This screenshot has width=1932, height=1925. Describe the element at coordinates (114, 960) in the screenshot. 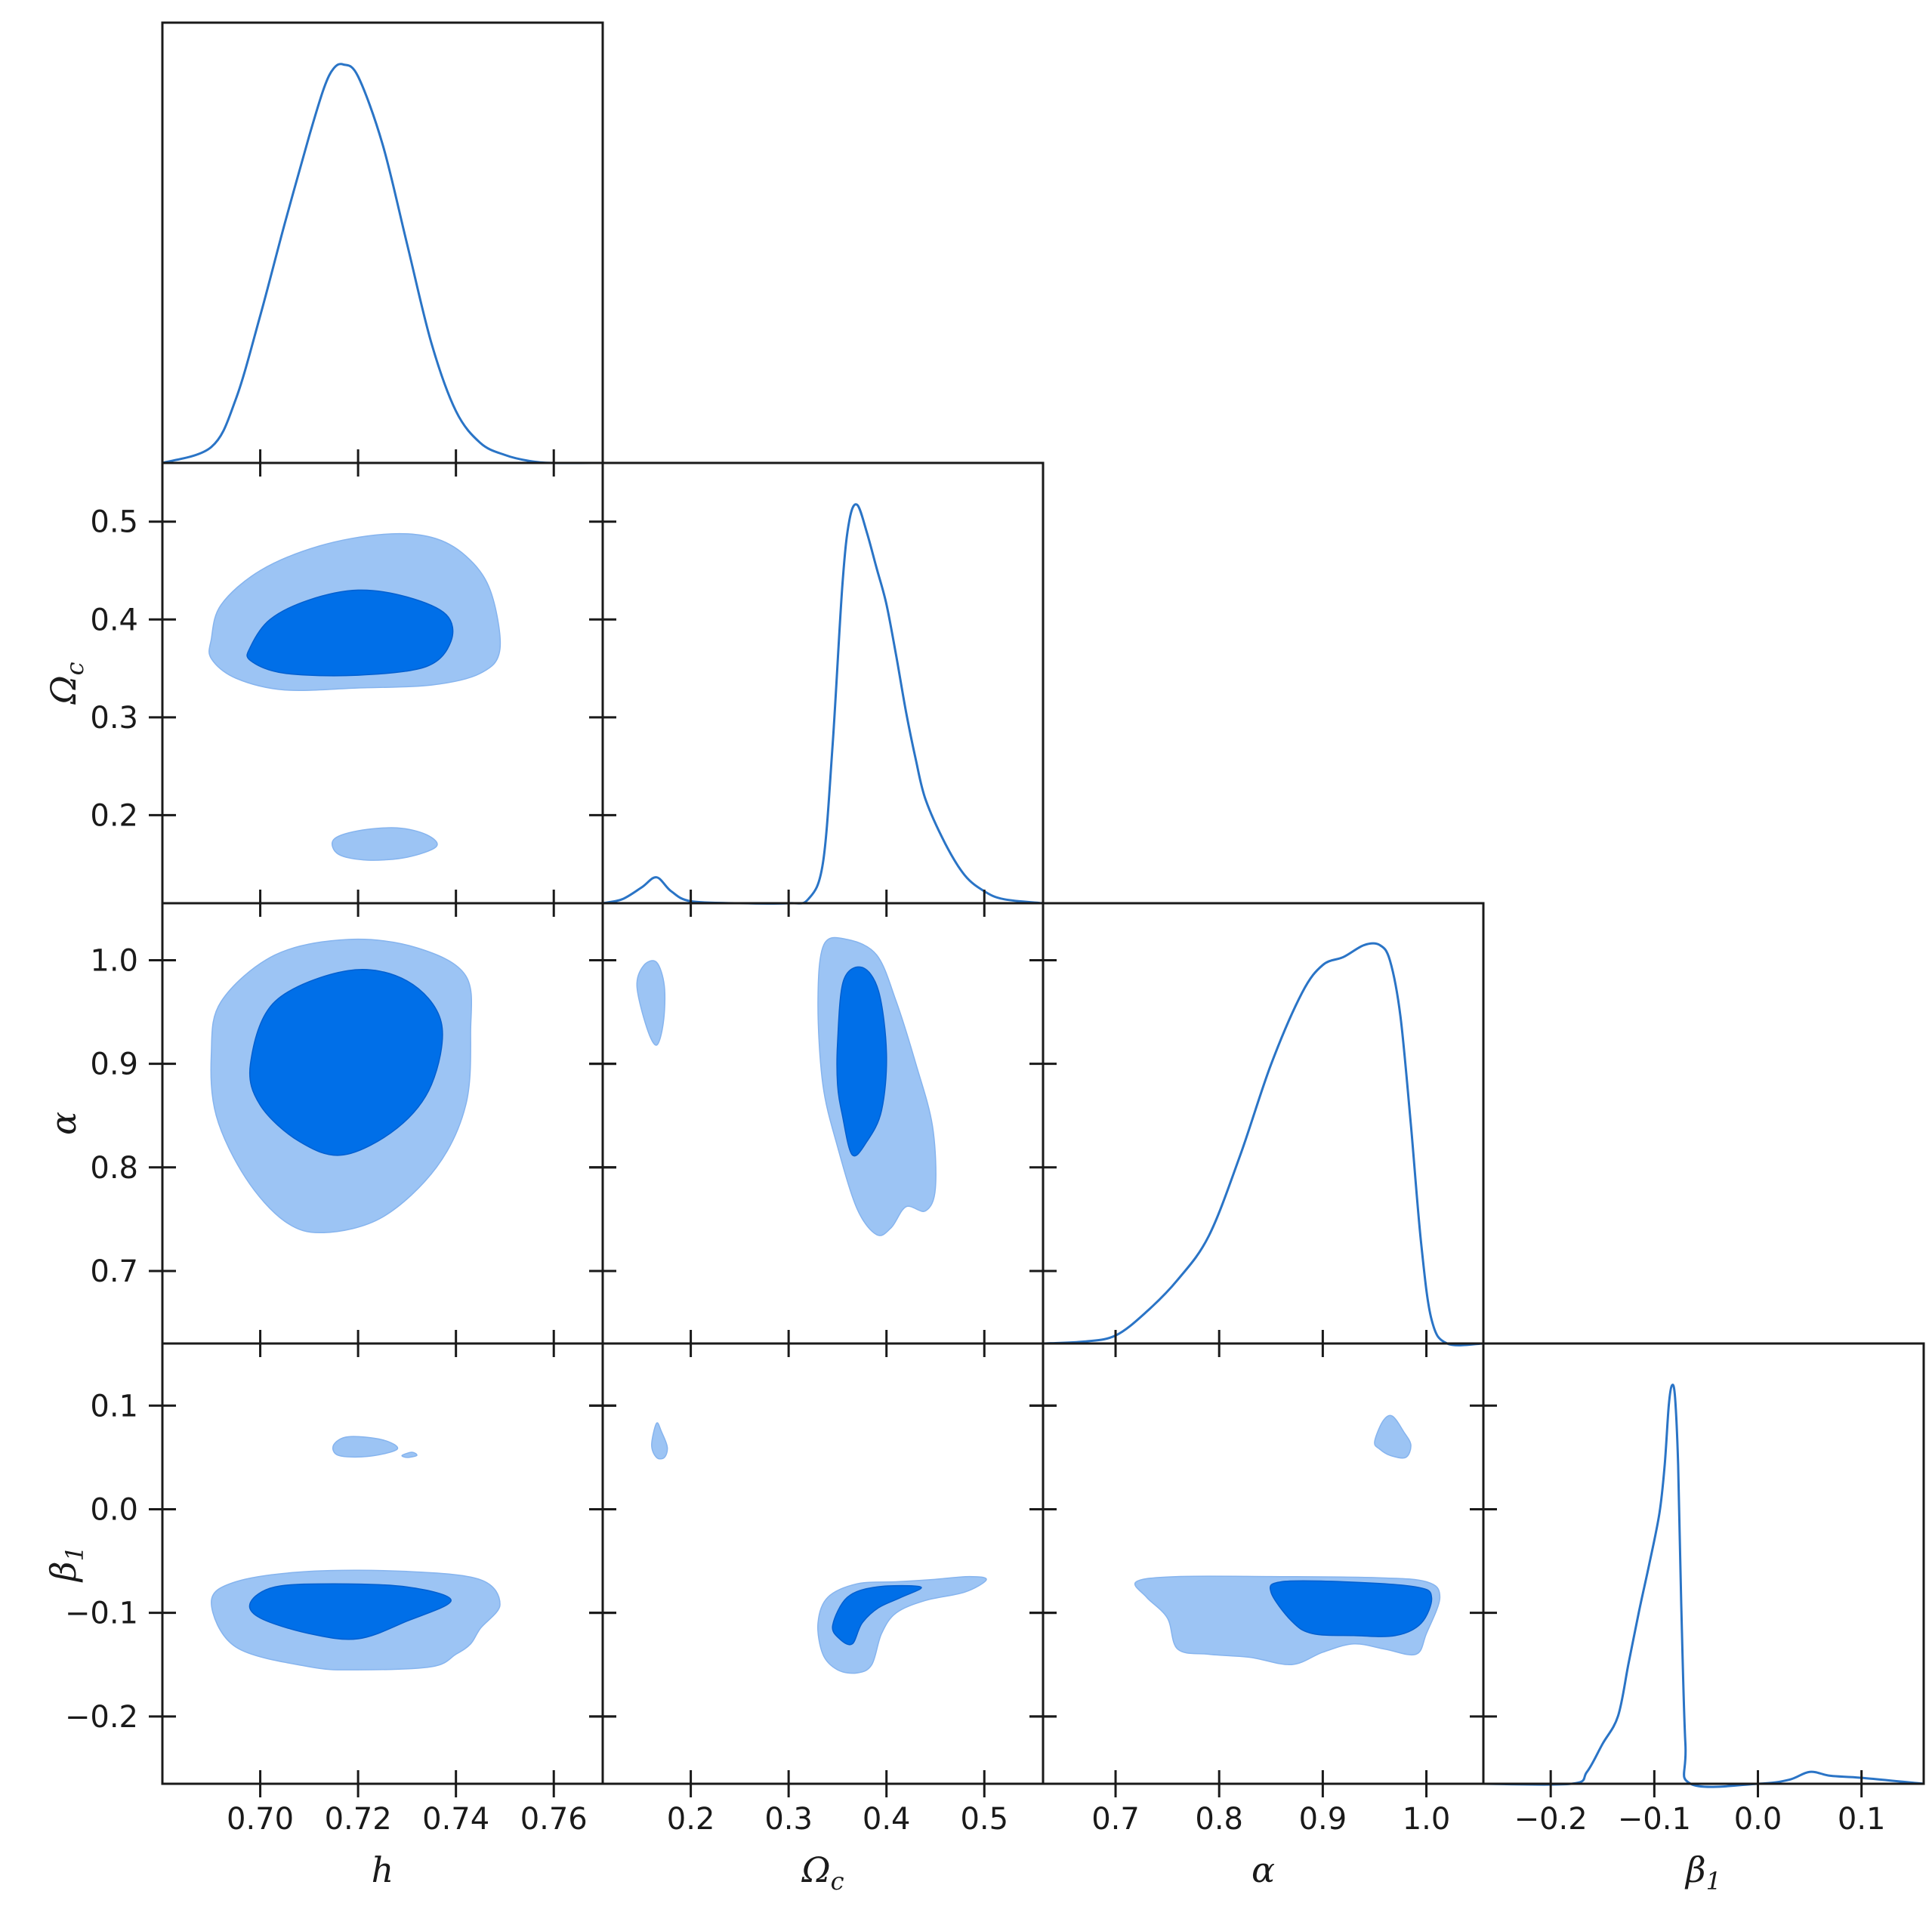

I see `ytick-label-alpha-3: 1.0` at that location.